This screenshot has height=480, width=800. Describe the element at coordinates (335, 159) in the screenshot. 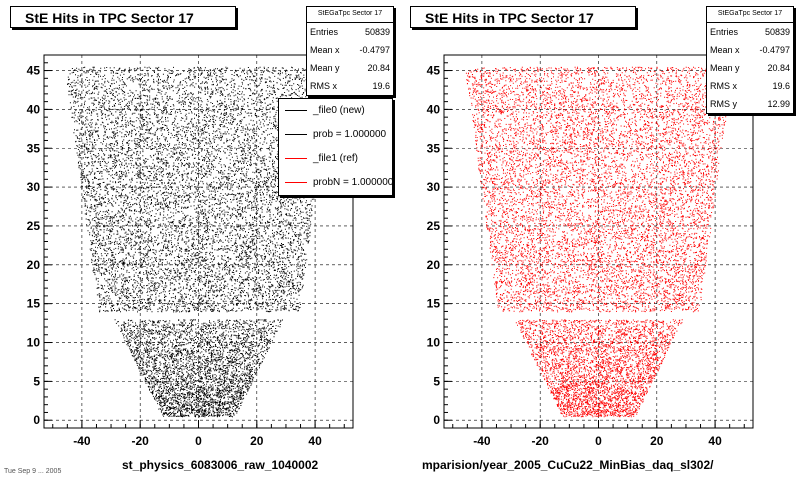

I see `legend-entry: _file1 (ref)` at that location.